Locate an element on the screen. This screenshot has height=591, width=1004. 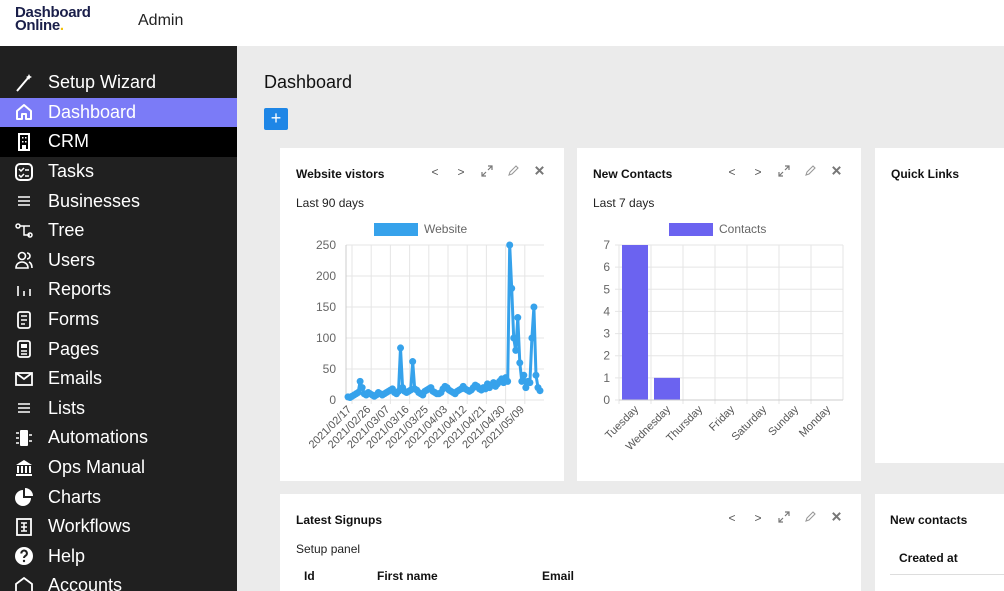
sidebar-item-charts: Charts is located at coordinates (118, 497).